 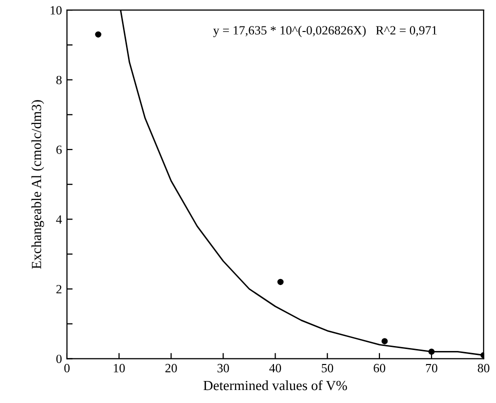 What do you see at coordinates (380, 368) in the screenshot?
I see `x-tick-label: 60` at bounding box center [380, 368].